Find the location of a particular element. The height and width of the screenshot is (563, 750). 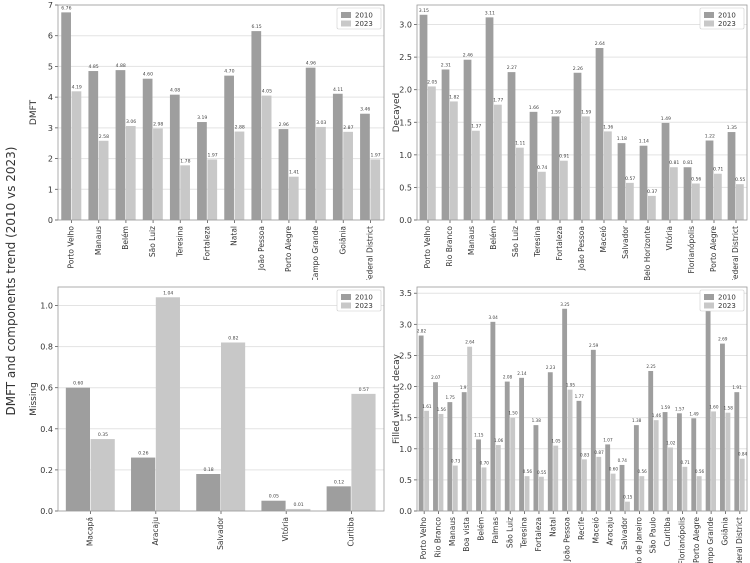

data-label: 1.59 is located at coordinates (586, 112).